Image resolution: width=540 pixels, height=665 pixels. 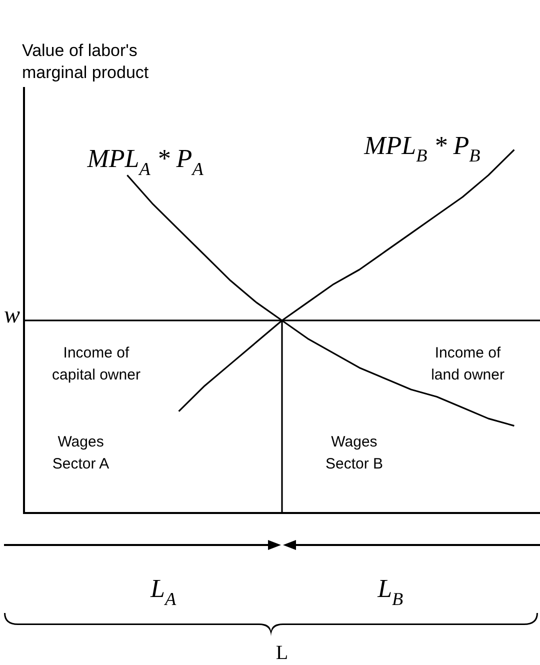 I want to click on text: L, so click(x=282, y=653).